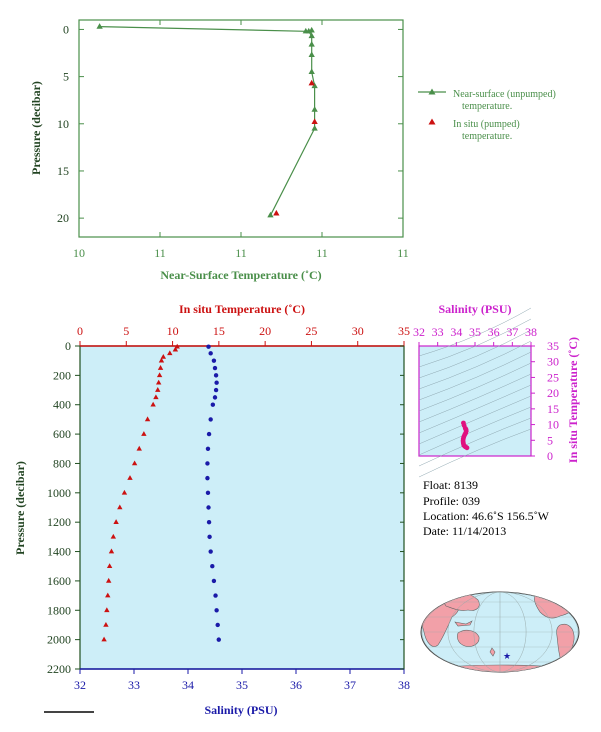  What do you see at coordinates (500, 632) in the screenshot?
I see `location-map: ★` at bounding box center [500, 632].